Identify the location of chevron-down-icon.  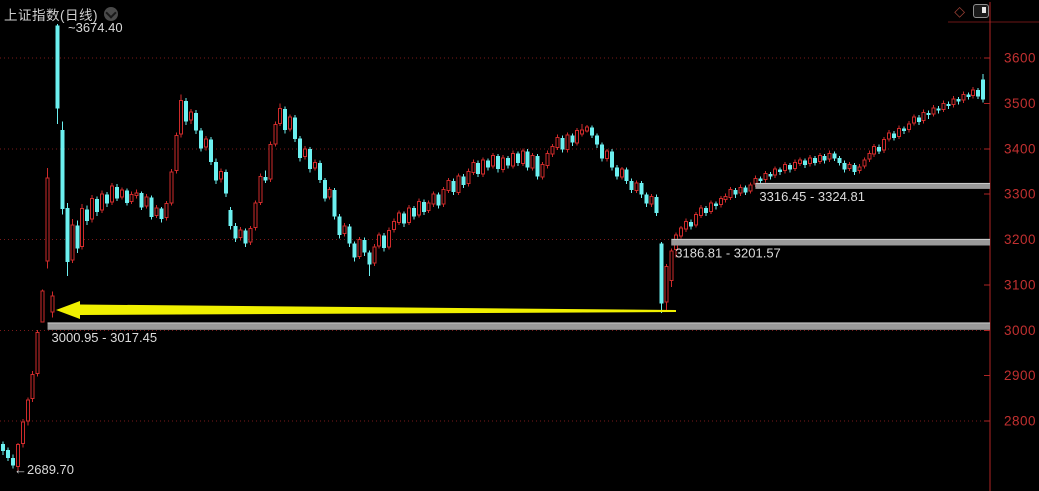
(111, 13).